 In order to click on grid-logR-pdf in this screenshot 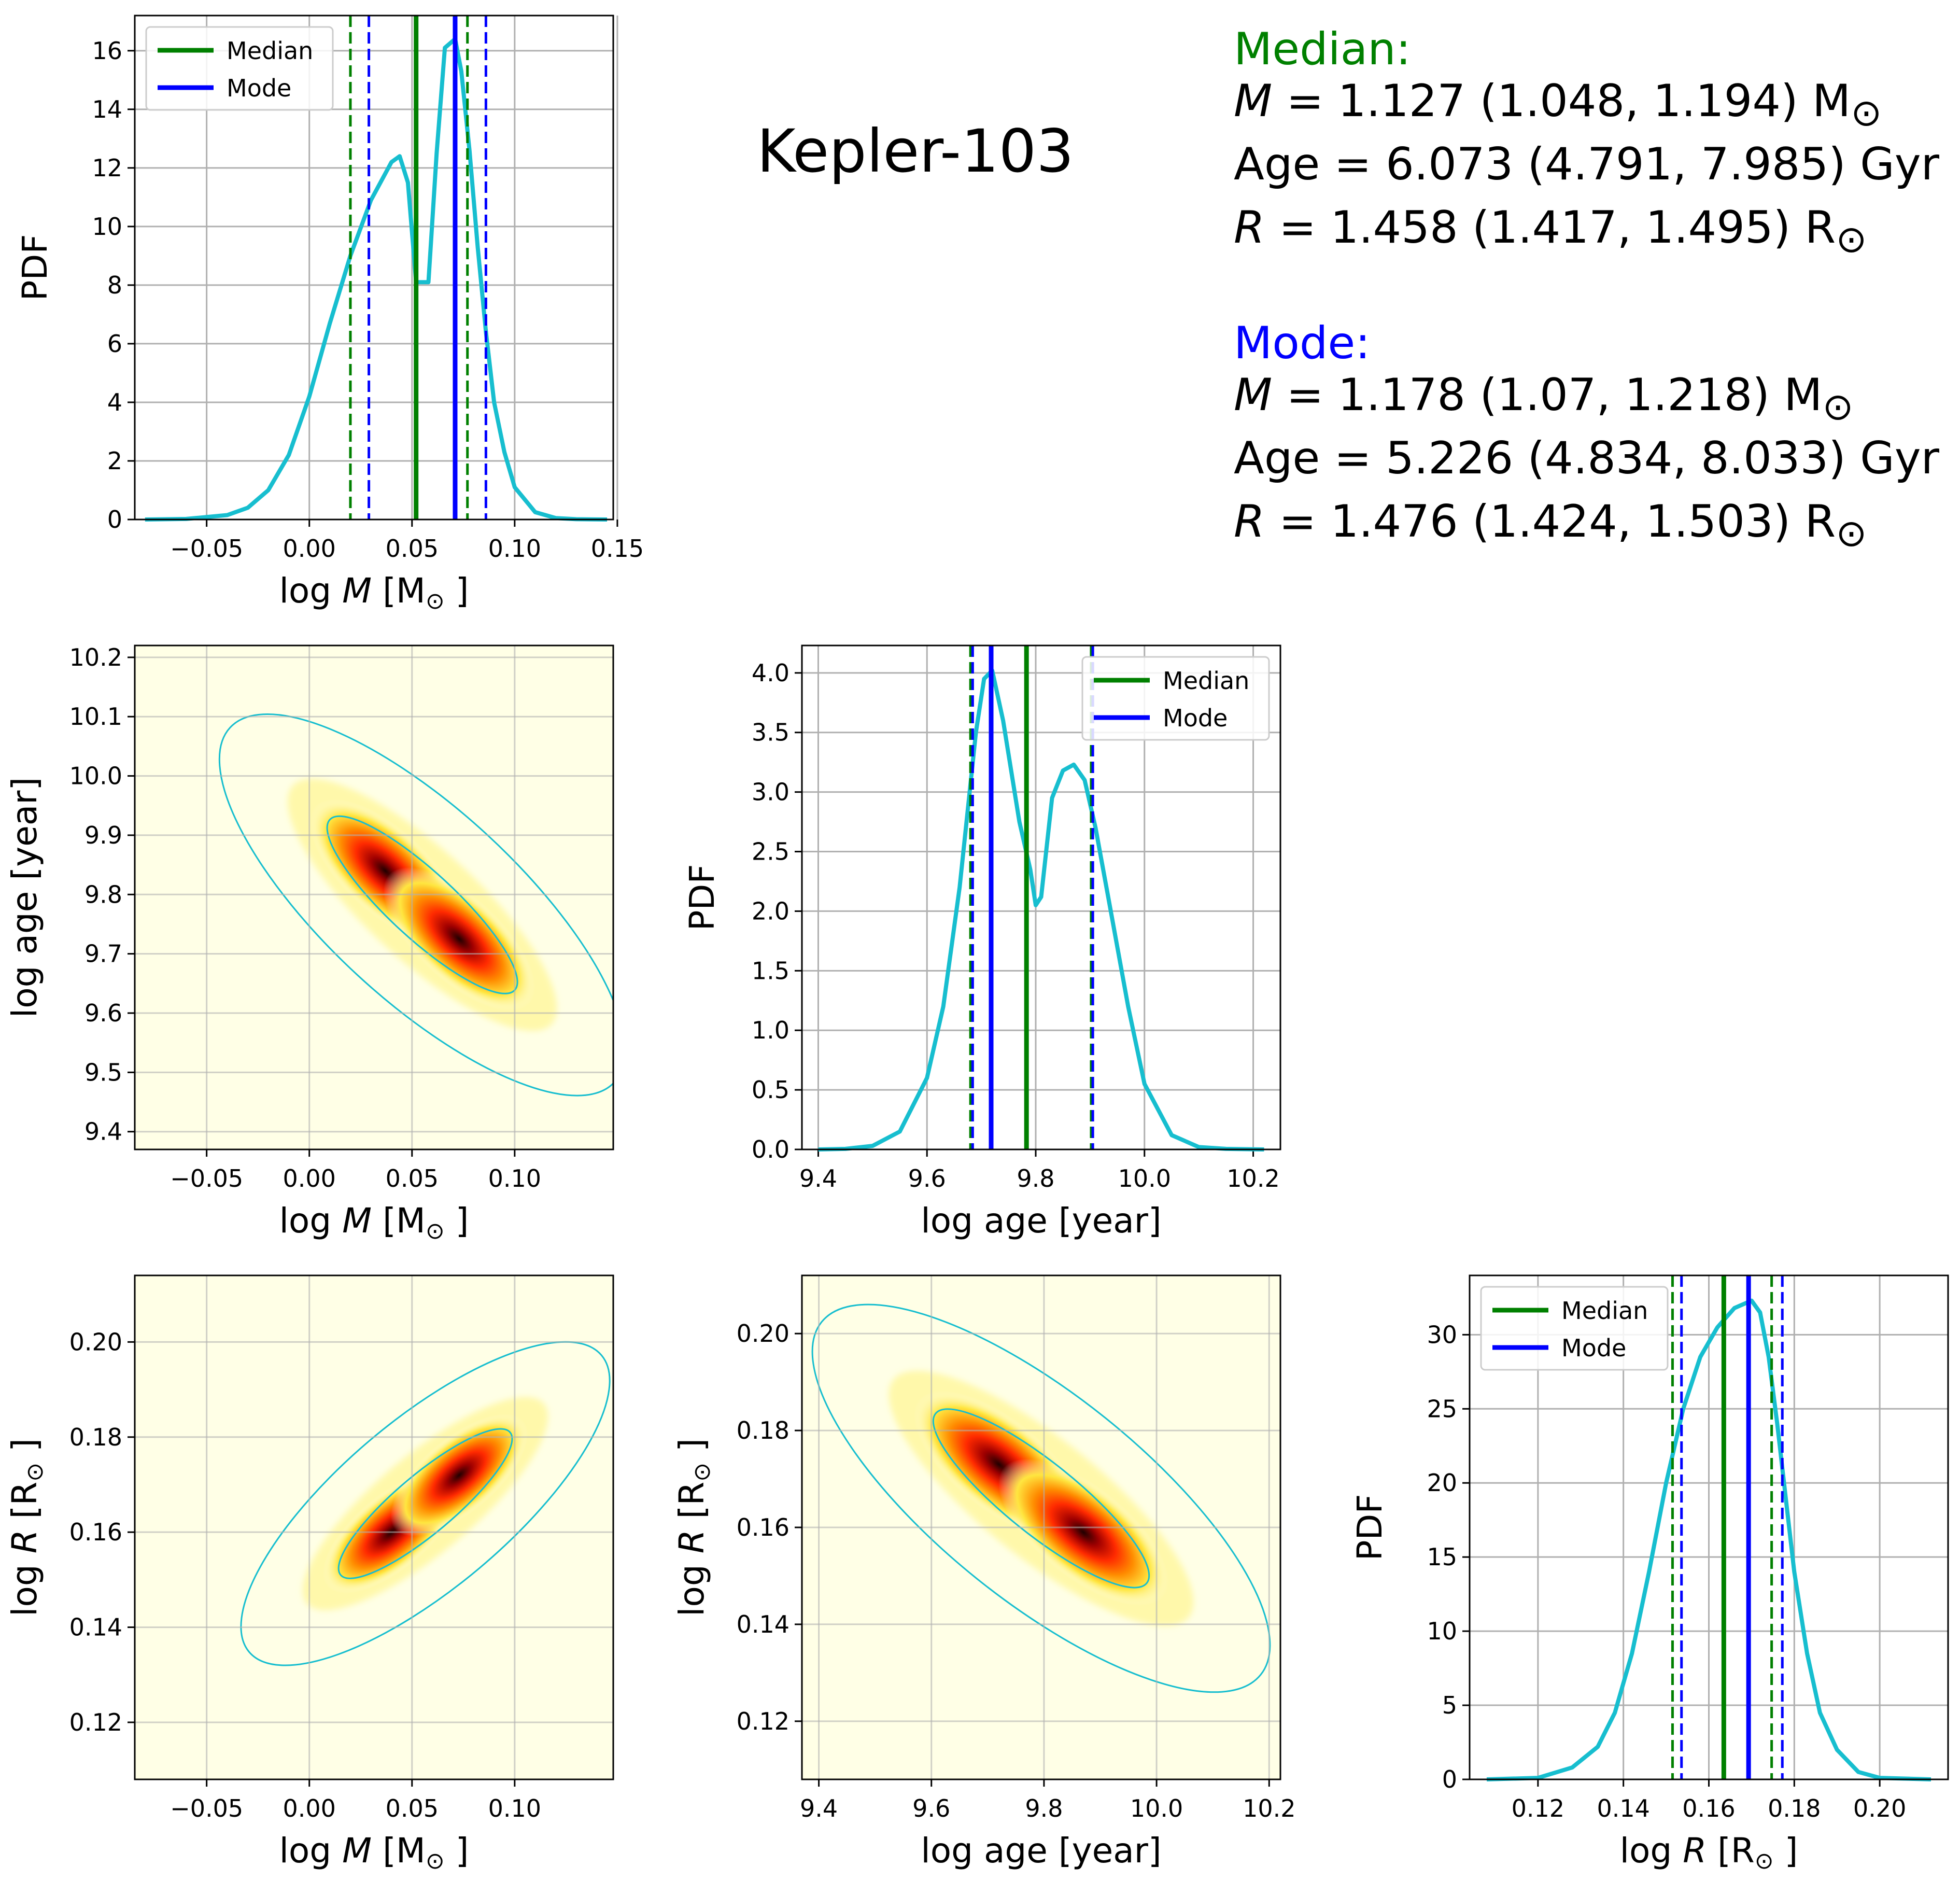, I will do `click(1709, 1527)`.